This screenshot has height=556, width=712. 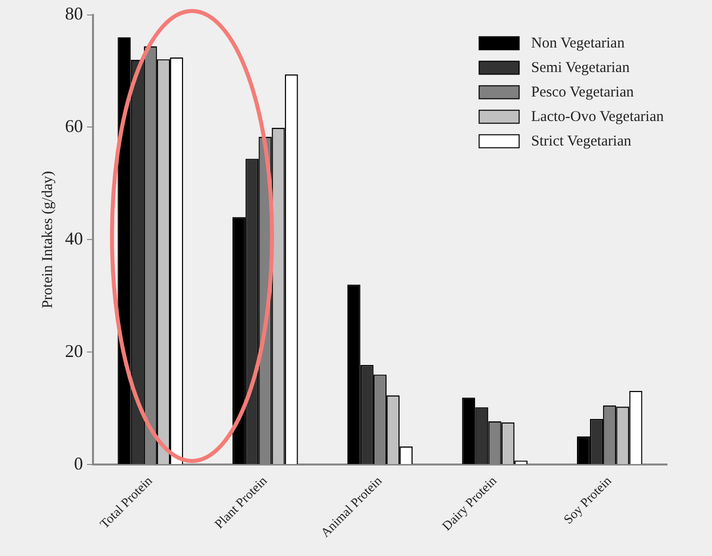 What do you see at coordinates (74, 238) in the screenshot?
I see `y-tick-label: 40` at bounding box center [74, 238].